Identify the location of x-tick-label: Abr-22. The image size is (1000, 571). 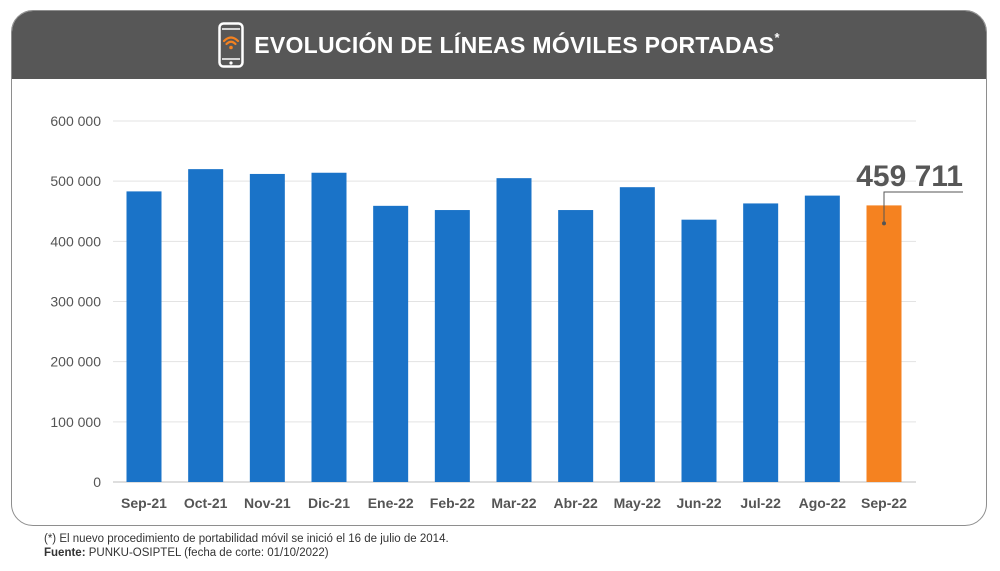
(575, 503).